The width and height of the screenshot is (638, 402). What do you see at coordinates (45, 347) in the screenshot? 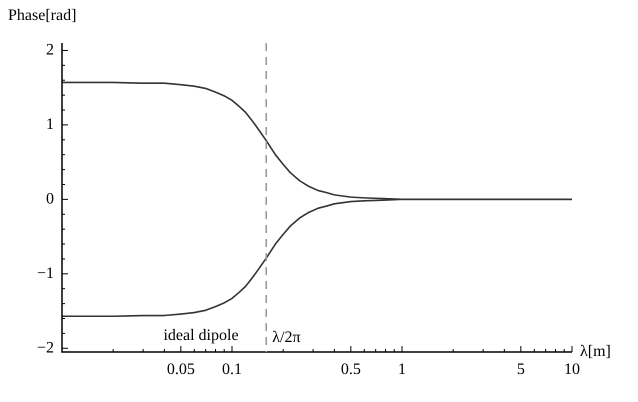
I see `y-tick-label: −2` at bounding box center [45, 347].